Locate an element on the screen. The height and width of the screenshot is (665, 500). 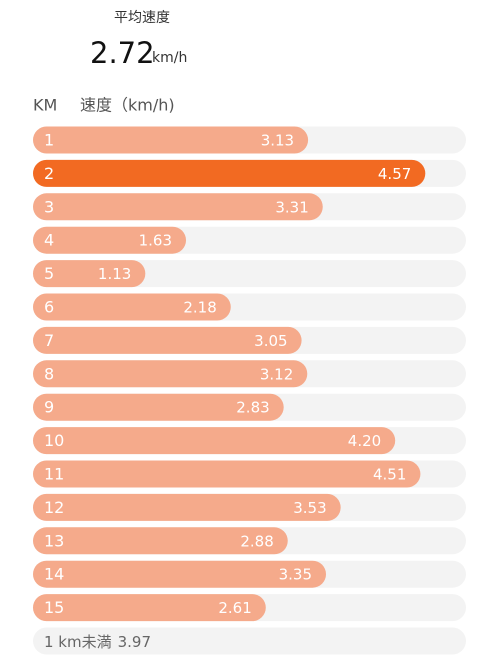
km-label: 3 is located at coordinates (49, 206).